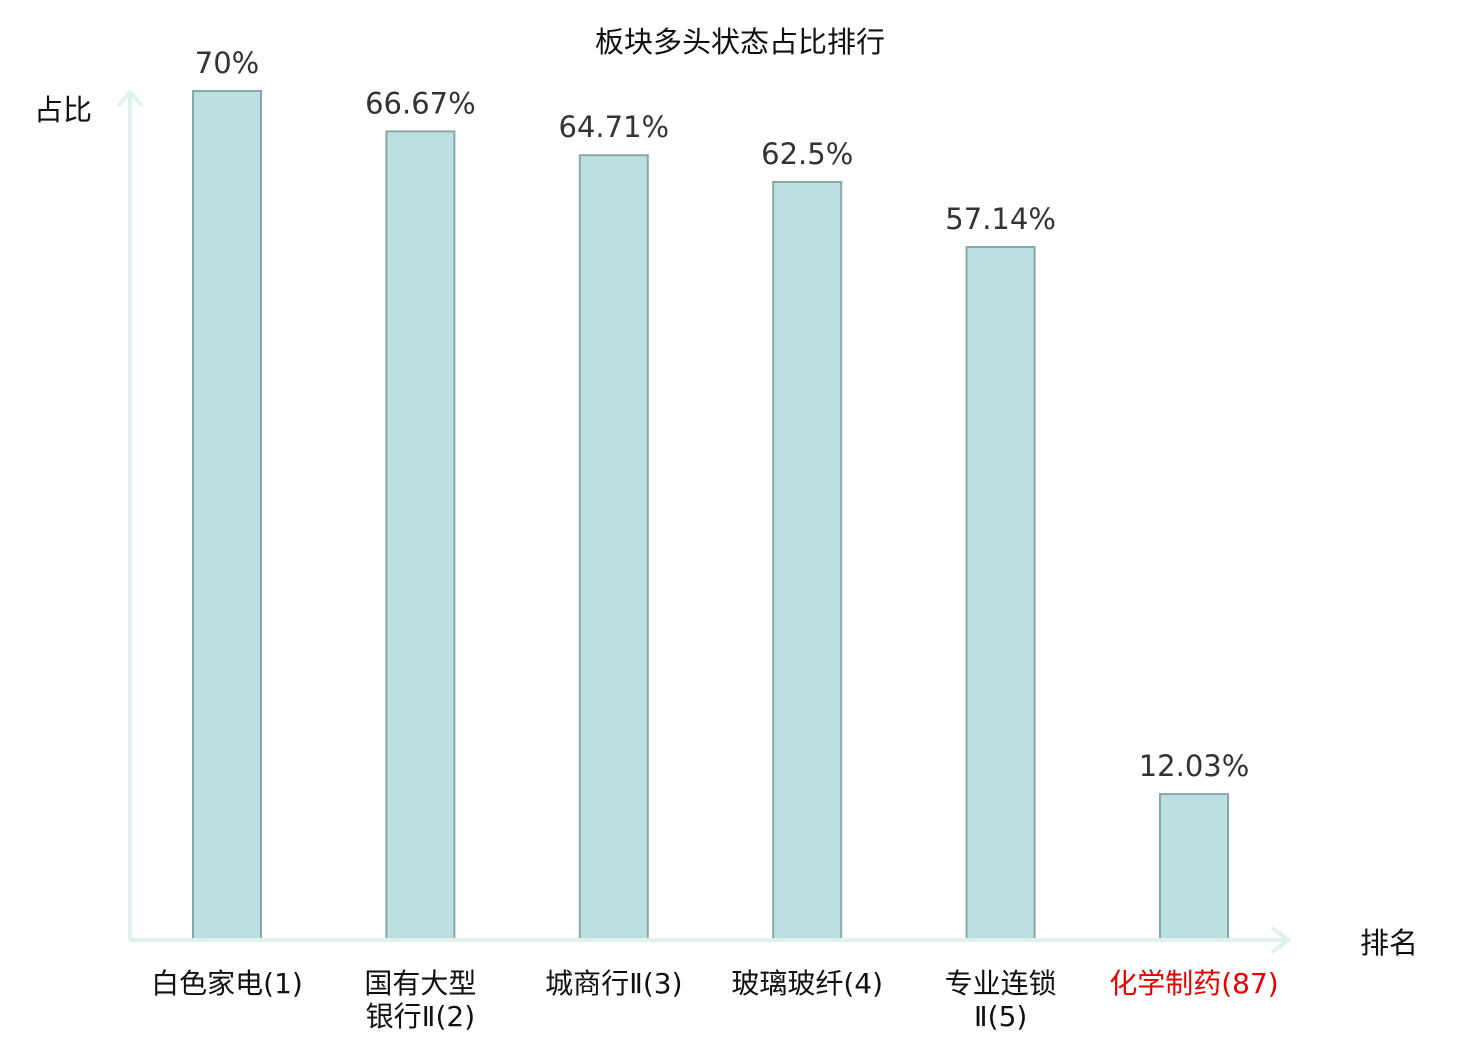 The image size is (1480, 1040). I want to click on category-label-line: 城商行Ⅱ(3), so click(613, 983).